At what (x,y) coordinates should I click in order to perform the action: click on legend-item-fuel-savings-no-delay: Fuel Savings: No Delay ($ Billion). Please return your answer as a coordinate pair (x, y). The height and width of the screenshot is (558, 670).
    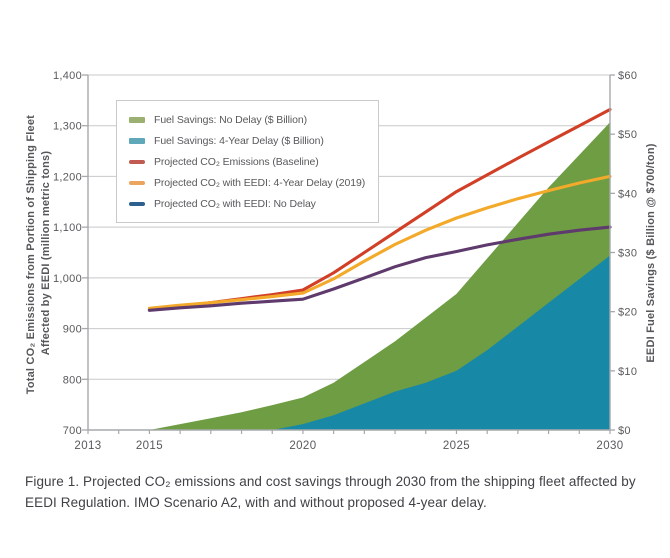
    Looking at the image, I should click on (247, 119).